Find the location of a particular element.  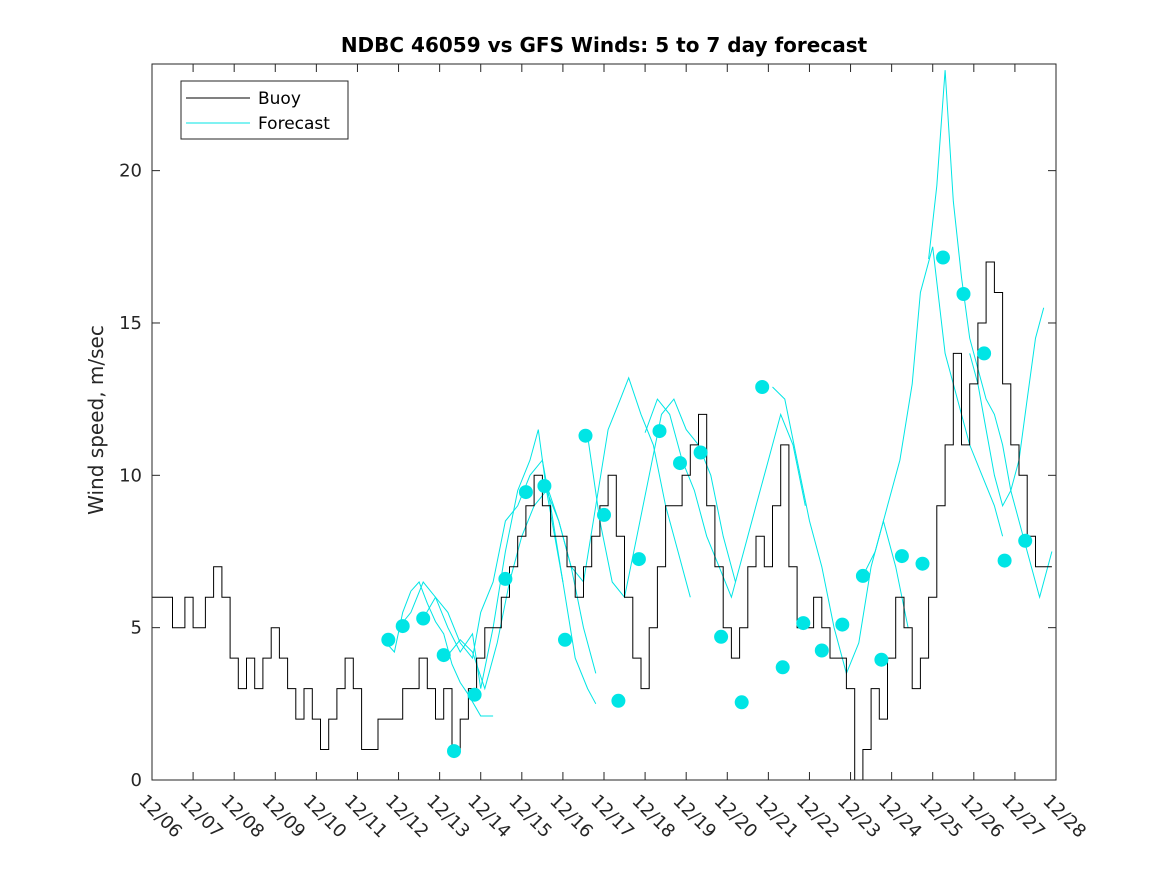

x-tick-label: 12/18 is located at coordinates (654, 817).